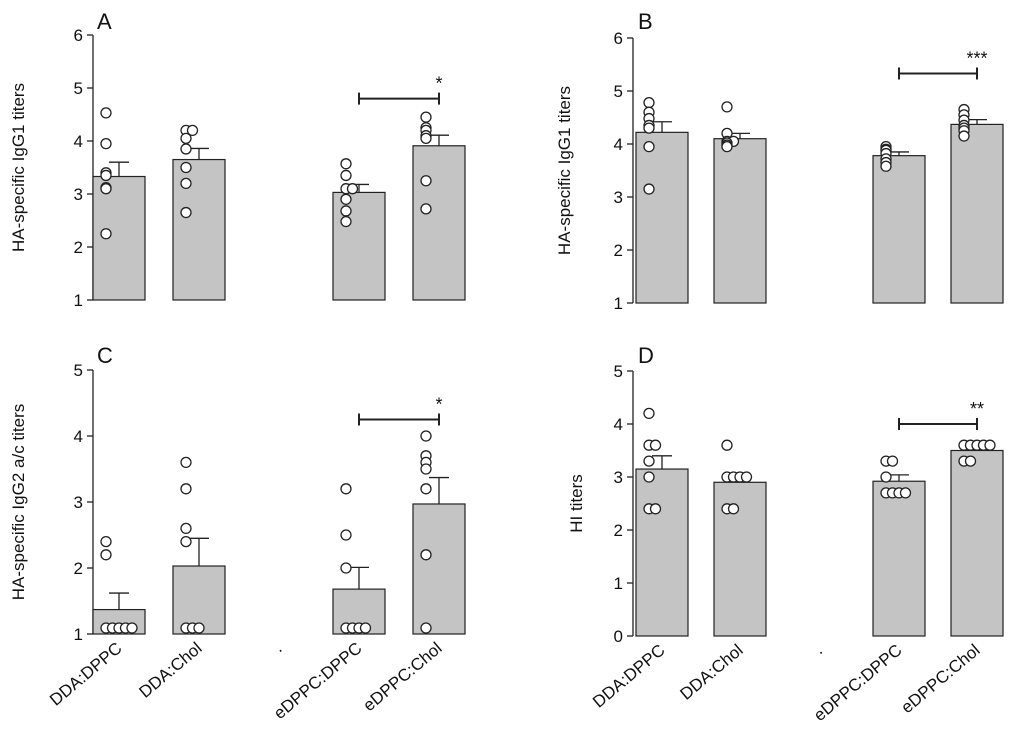  What do you see at coordinates (977, 409) in the screenshot?
I see `significance-label: **` at bounding box center [977, 409].